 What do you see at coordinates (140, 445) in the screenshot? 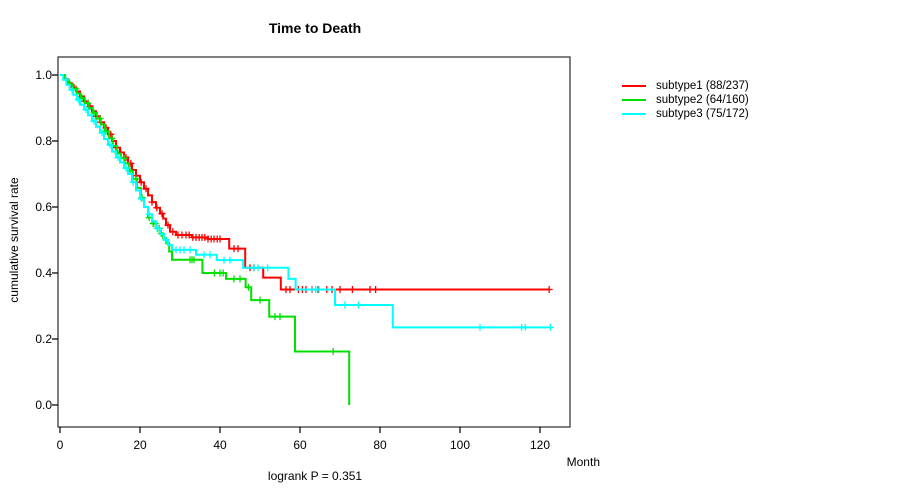
I see `x-tick-label: 20` at bounding box center [140, 445].